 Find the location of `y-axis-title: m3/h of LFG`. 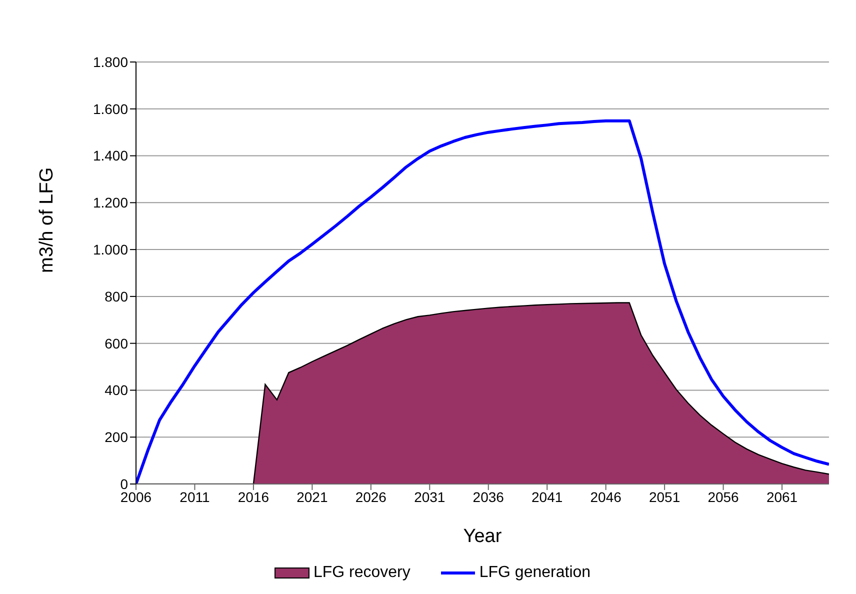

y-axis-title: m3/h of LFG is located at coordinates (47, 220).